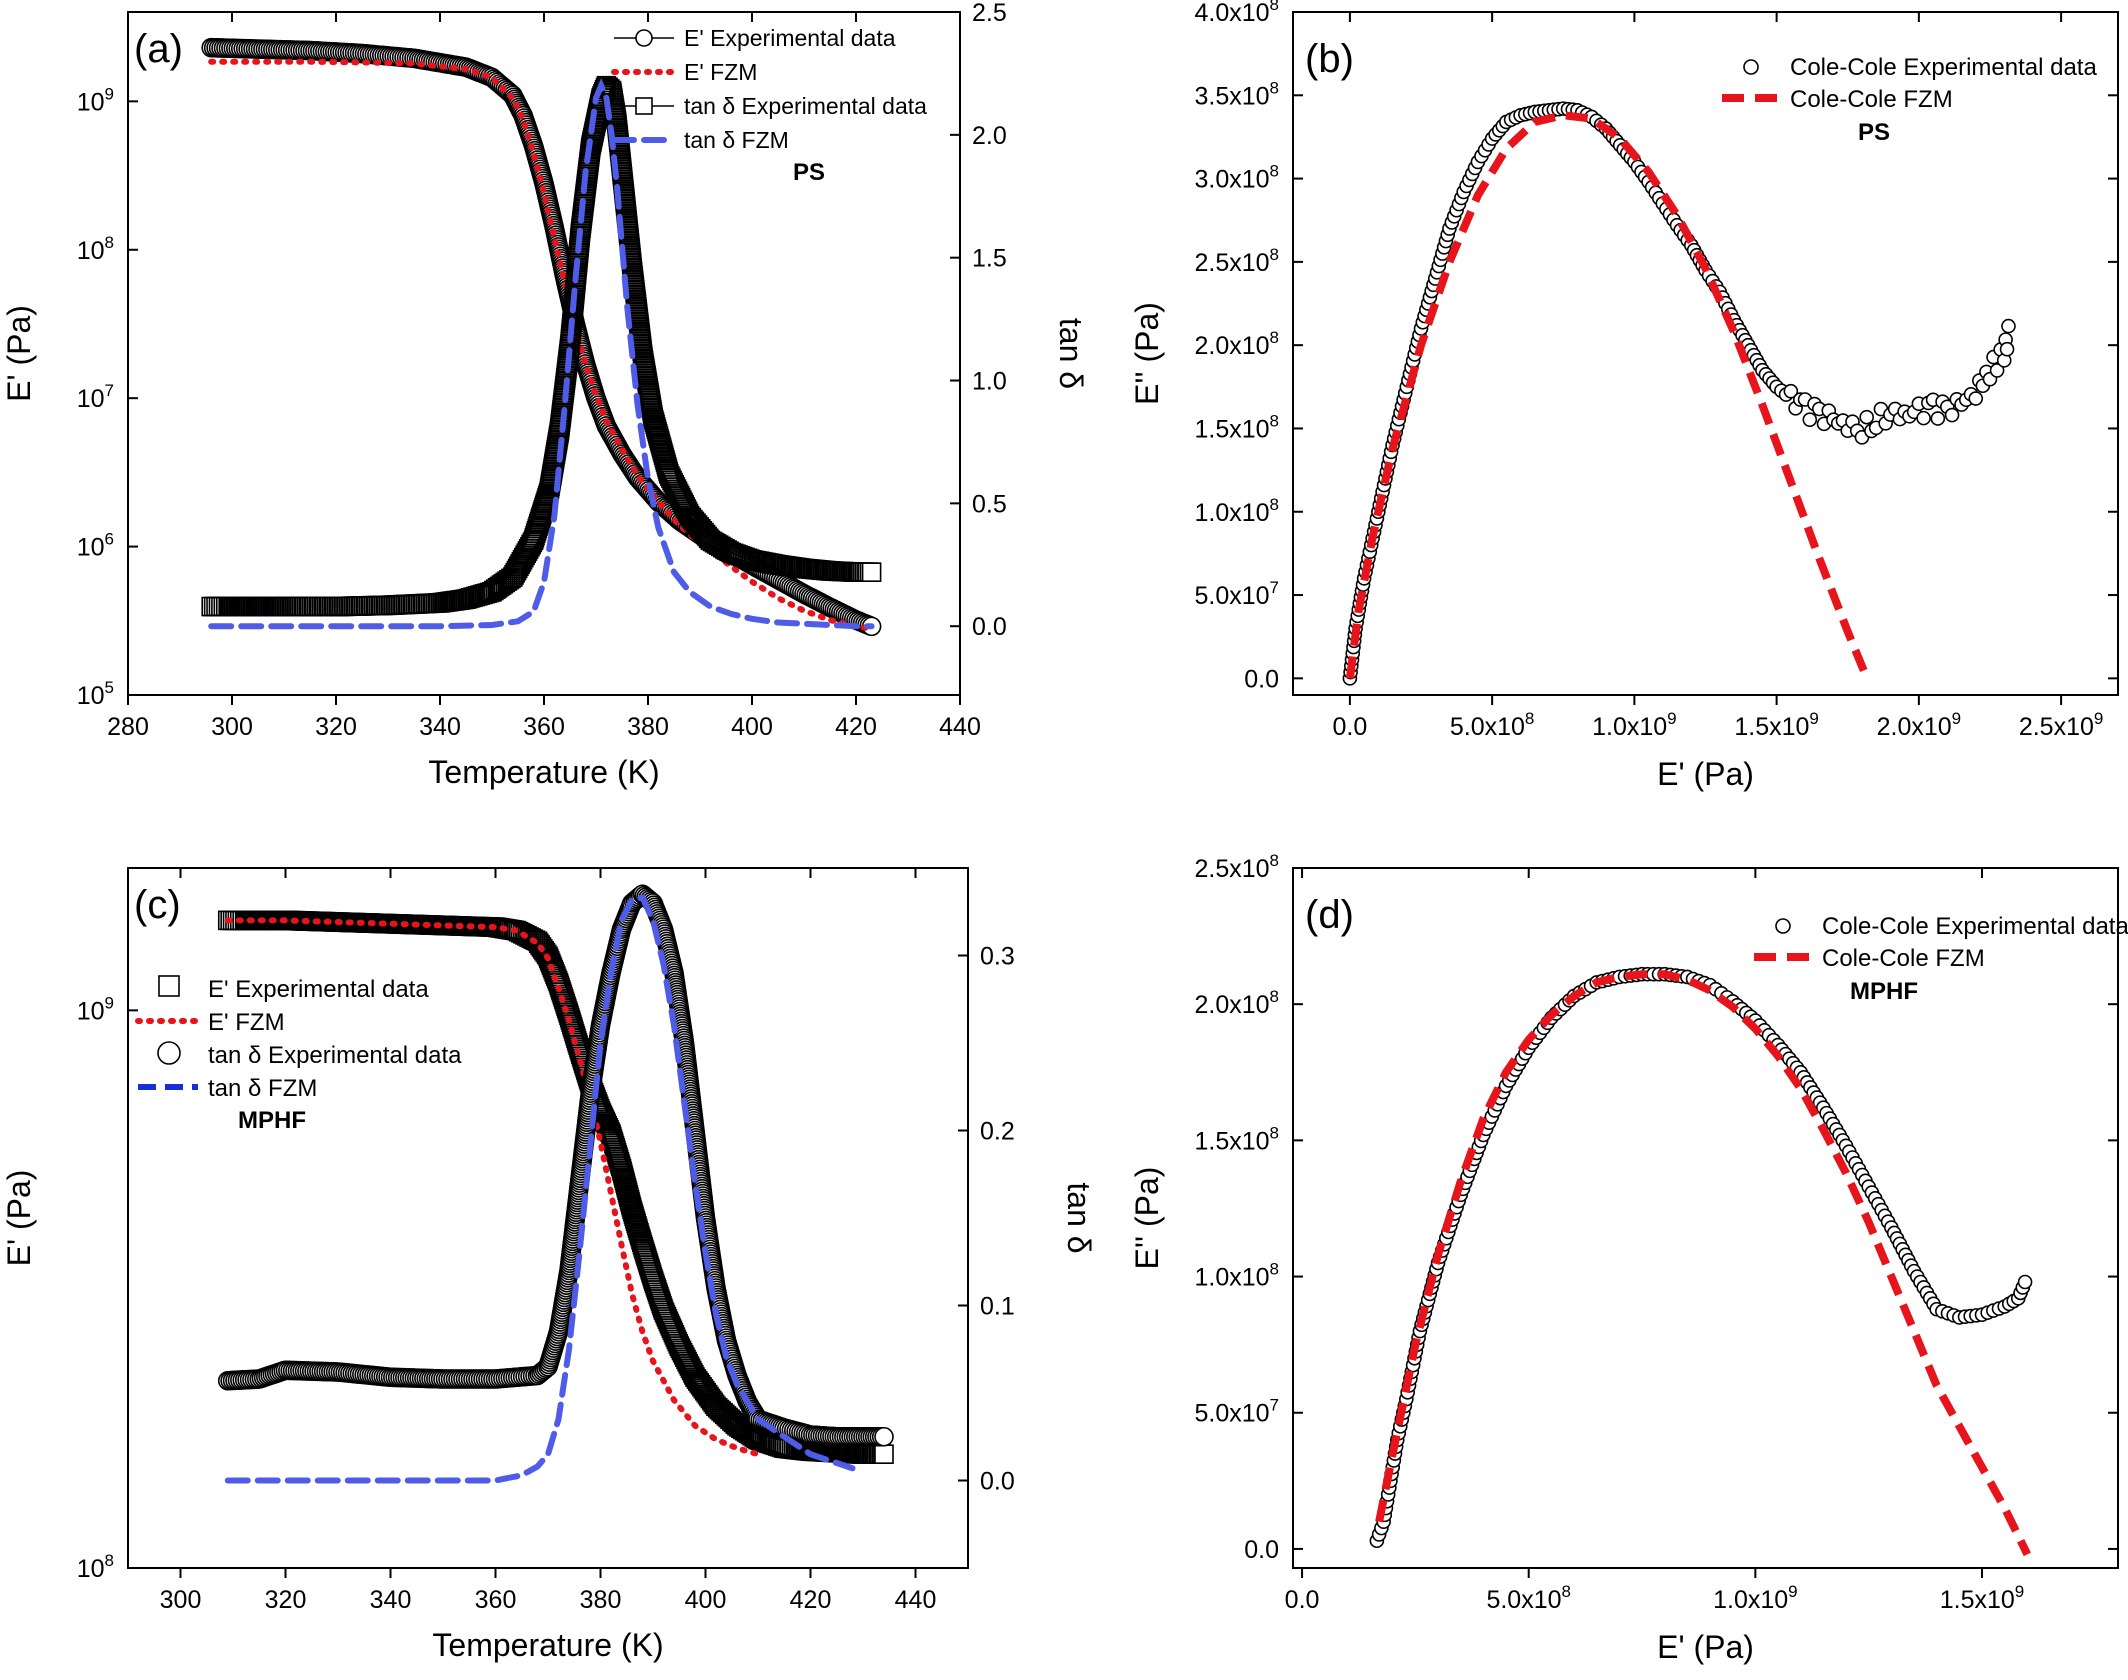 Image resolution: width=2128 pixels, height=1680 pixels. What do you see at coordinates (989, 504) in the screenshot?
I see `y2-tick-label: 0.5` at bounding box center [989, 504].